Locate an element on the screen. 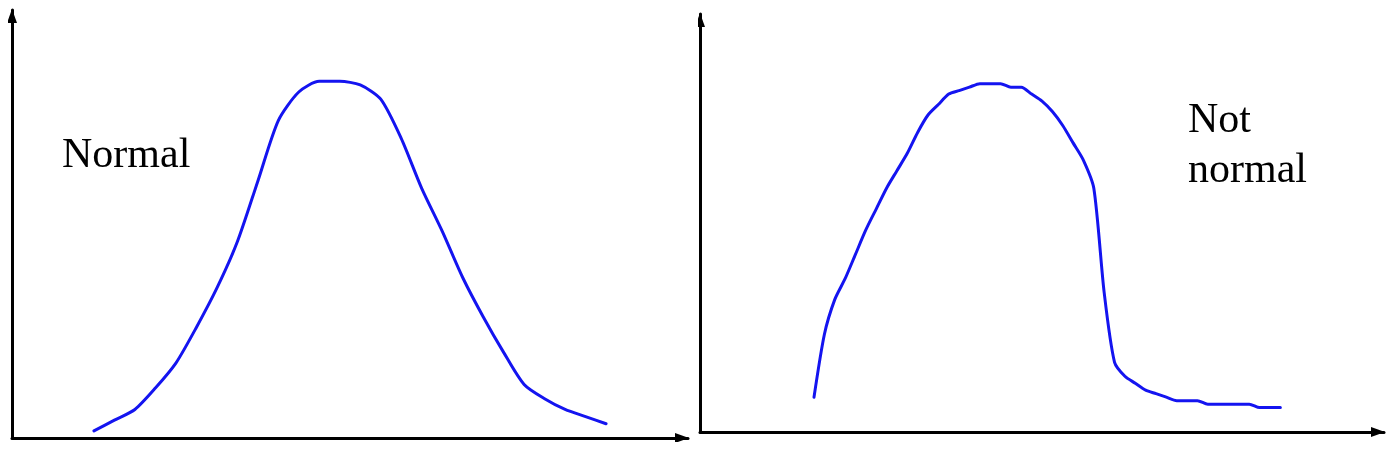 The height and width of the screenshot is (450, 1400). annotation: Normal is located at coordinates (126, 153).